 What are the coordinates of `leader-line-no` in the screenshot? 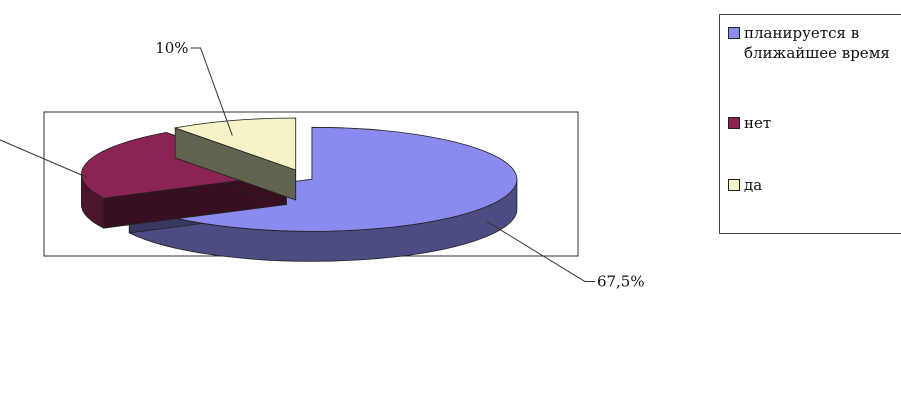 It's located at (44, 158).